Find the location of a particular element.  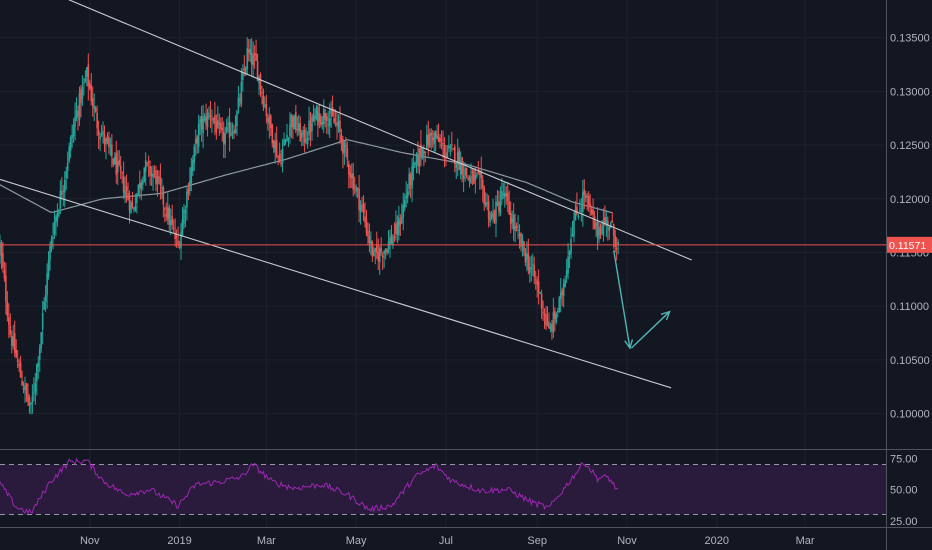

arrow-head is located at coordinates (629, 344).